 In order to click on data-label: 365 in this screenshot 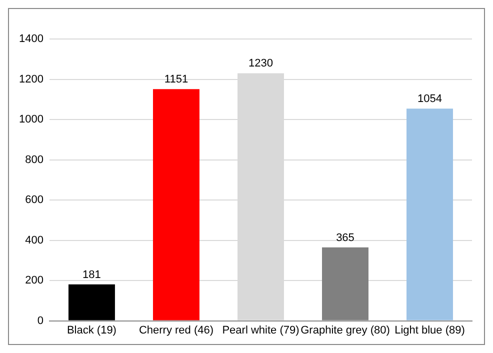, I will do `click(345, 238)`.